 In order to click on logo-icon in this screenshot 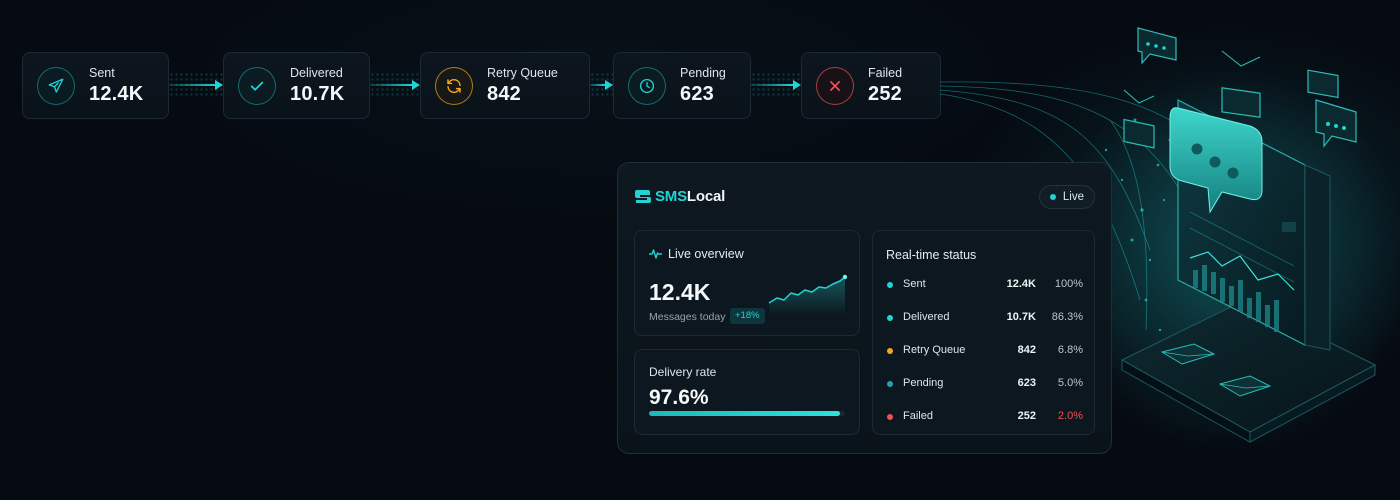, I will do `click(643, 196)`.